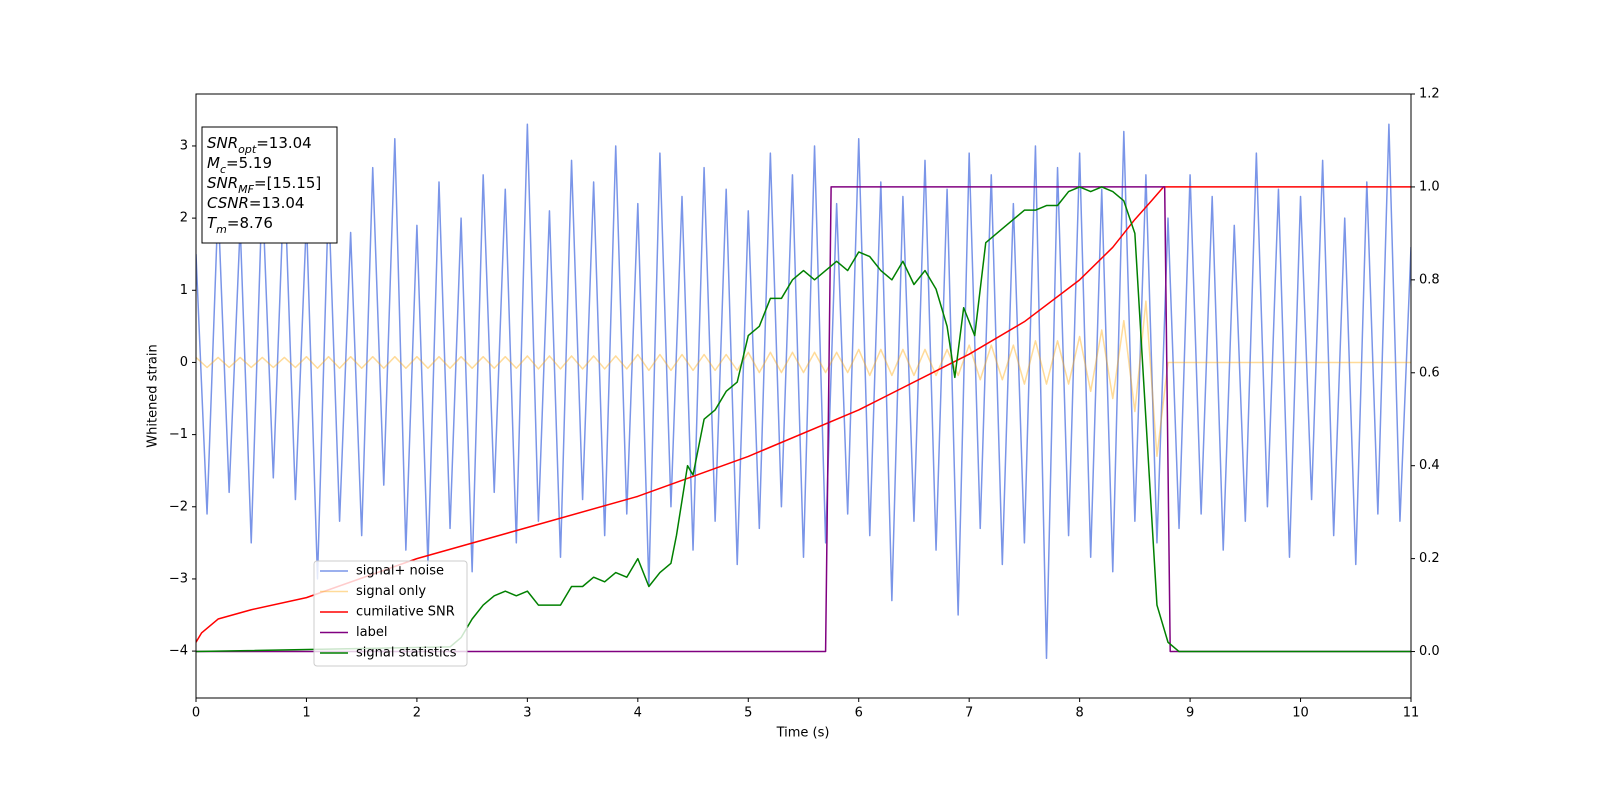 The width and height of the screenshot is (1600, 800). What do you see at coordinates (1190, 713) in the screenshot?
I see `x-tick-label: 9` at bounding box center [1190, 713].